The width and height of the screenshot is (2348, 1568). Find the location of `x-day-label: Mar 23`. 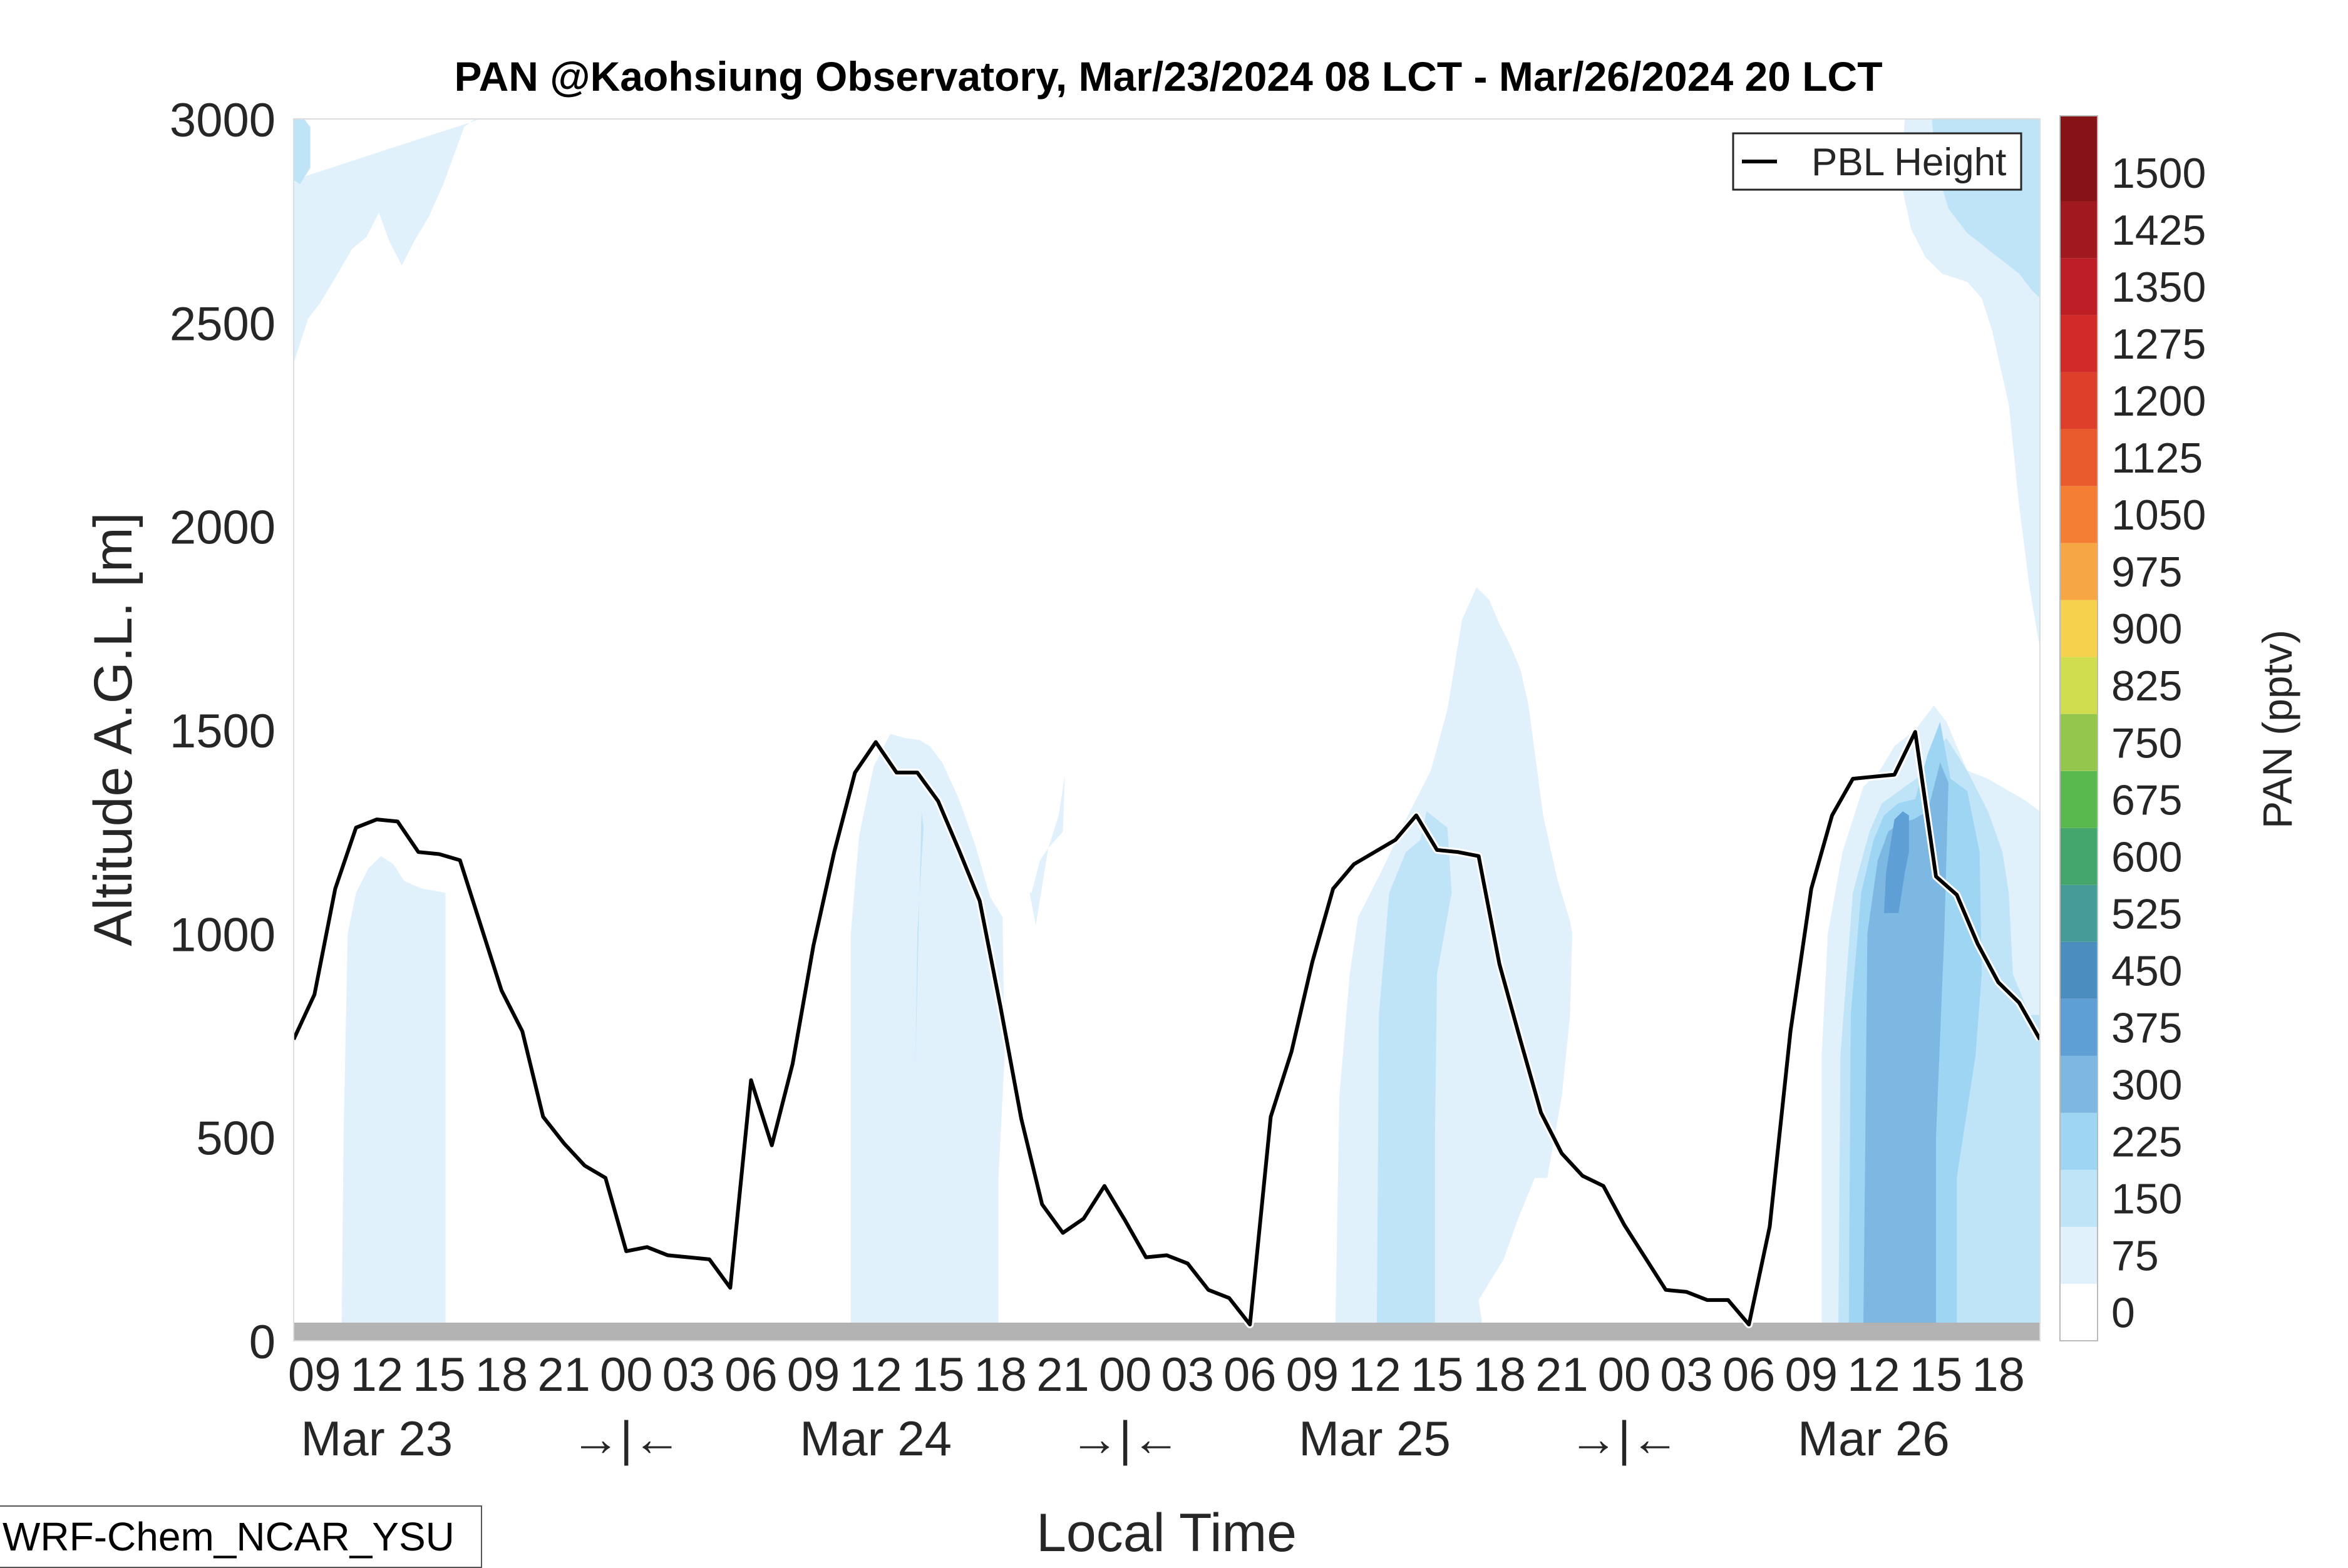

x-day-label: Mar 23 is located at coordinates (377, 1438).